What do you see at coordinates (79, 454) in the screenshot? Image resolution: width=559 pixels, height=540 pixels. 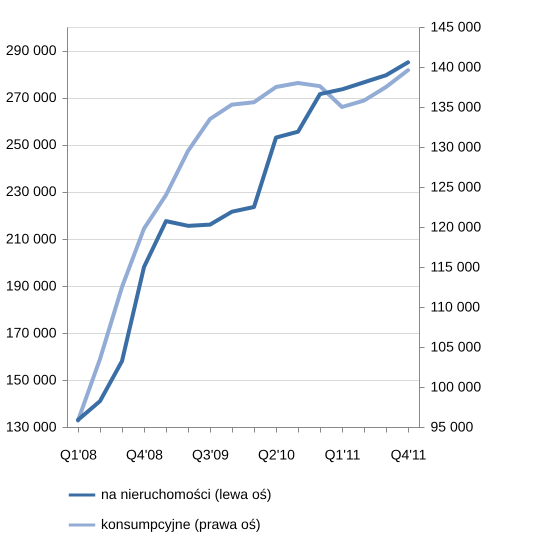 I see `x-tick-label: Q1'08` at bounding box center [79, 454].